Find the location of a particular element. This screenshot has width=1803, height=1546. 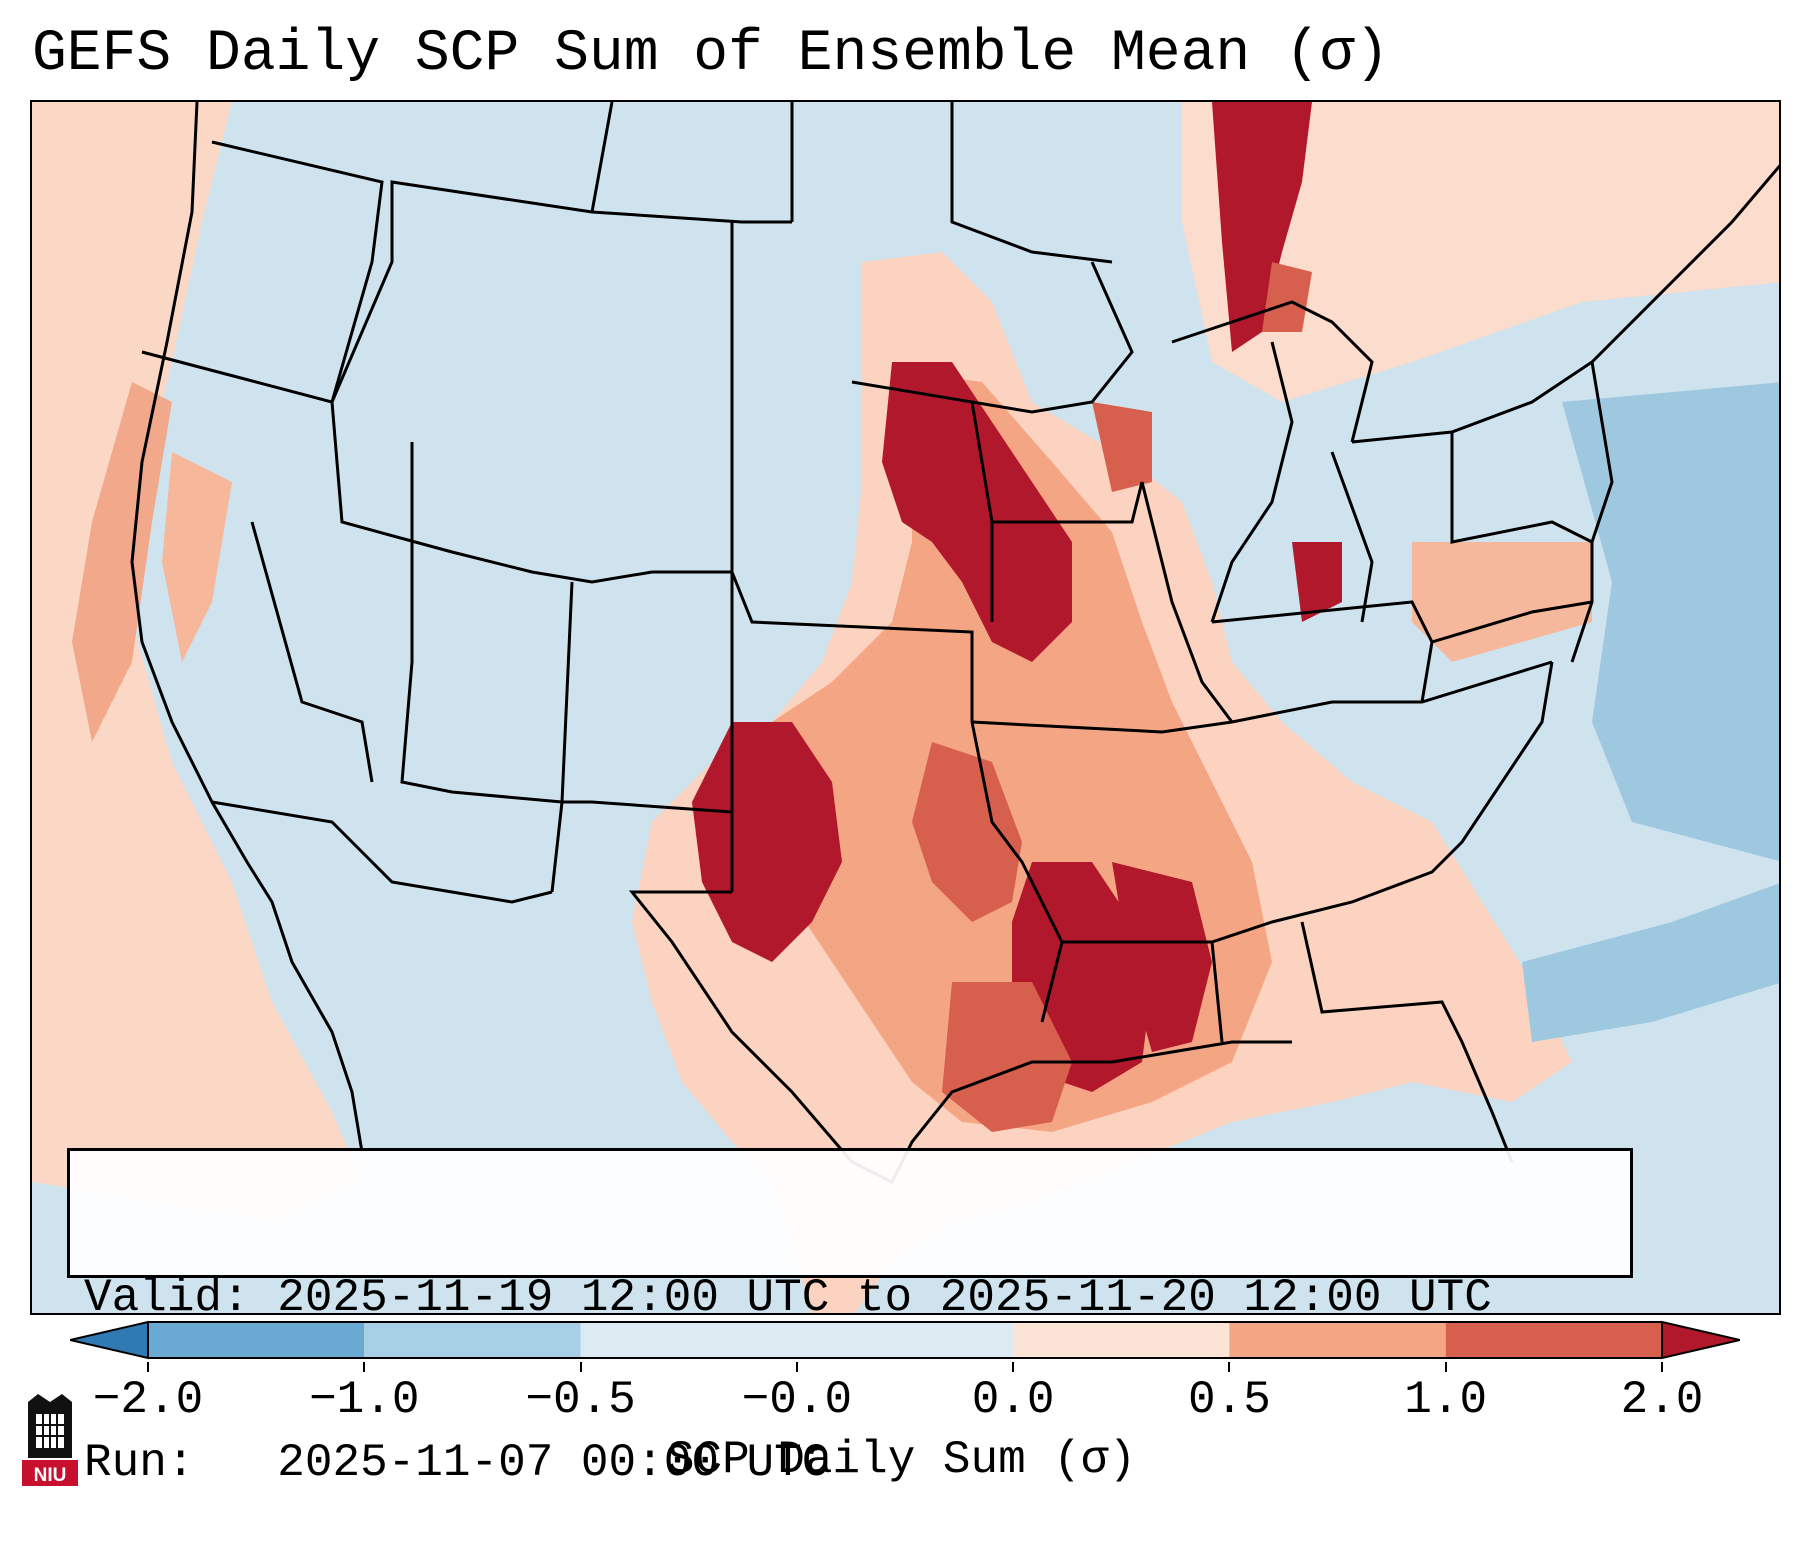

colorbar-tick-label: 0.5 is located at coordinates (1229, 1400).